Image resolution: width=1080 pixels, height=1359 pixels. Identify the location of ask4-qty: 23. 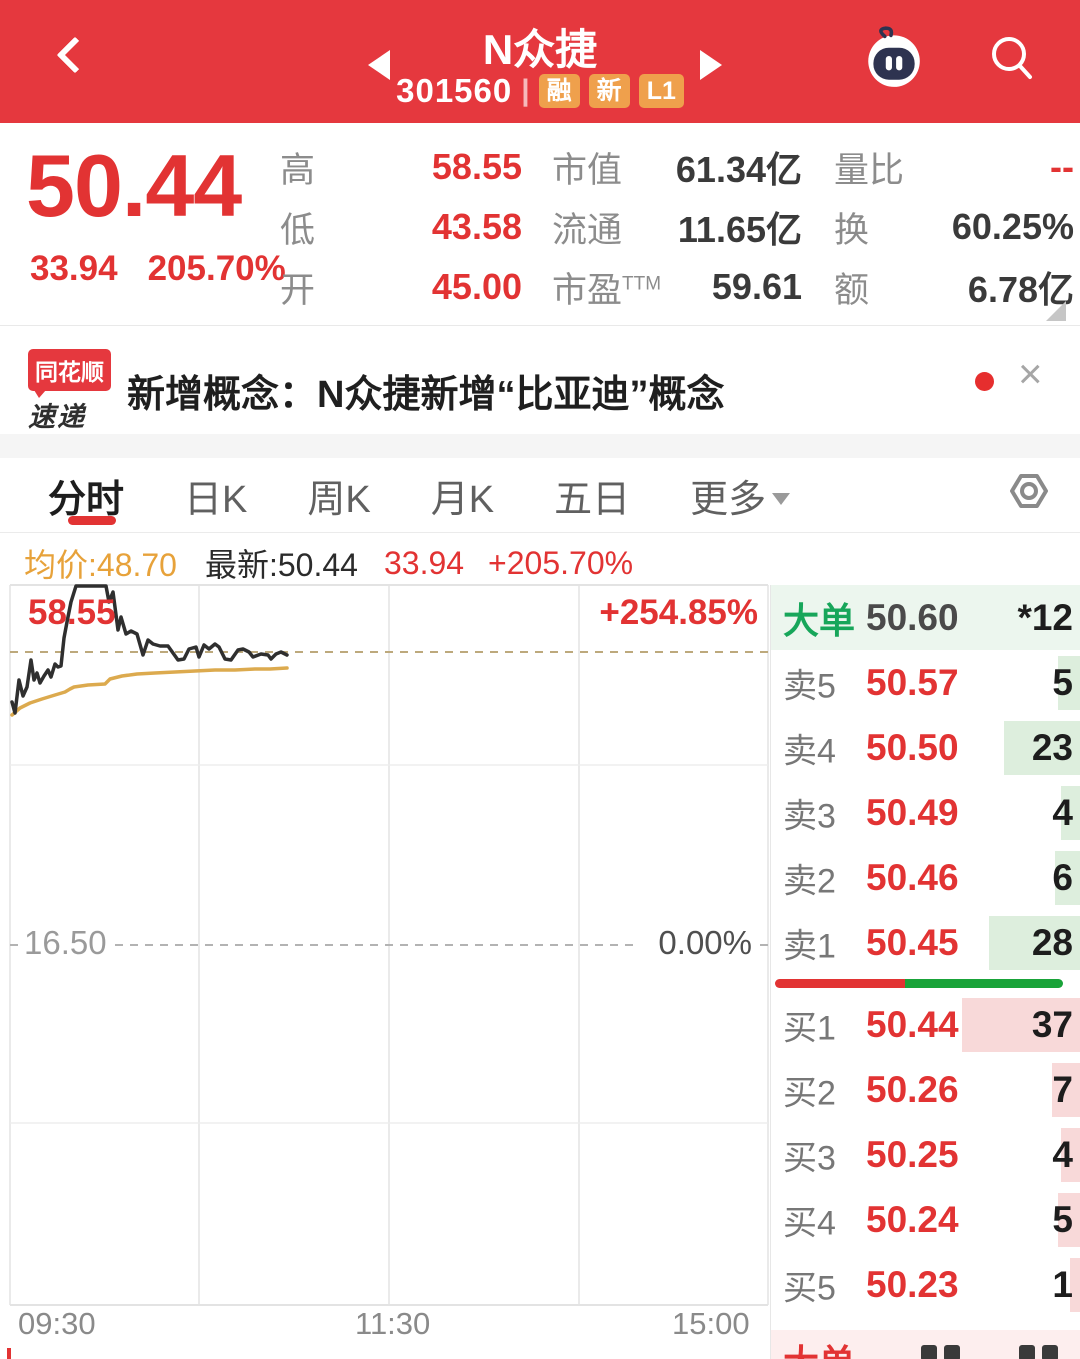
(1052, 747).